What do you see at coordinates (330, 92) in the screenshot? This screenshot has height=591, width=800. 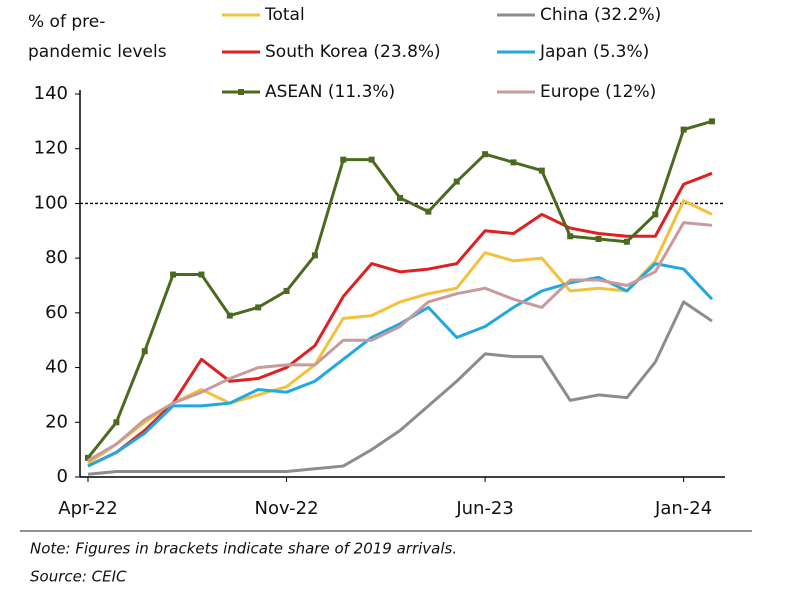 I see `legend-label: ASEAN (11.3%)` at bounding box center [330, 92].